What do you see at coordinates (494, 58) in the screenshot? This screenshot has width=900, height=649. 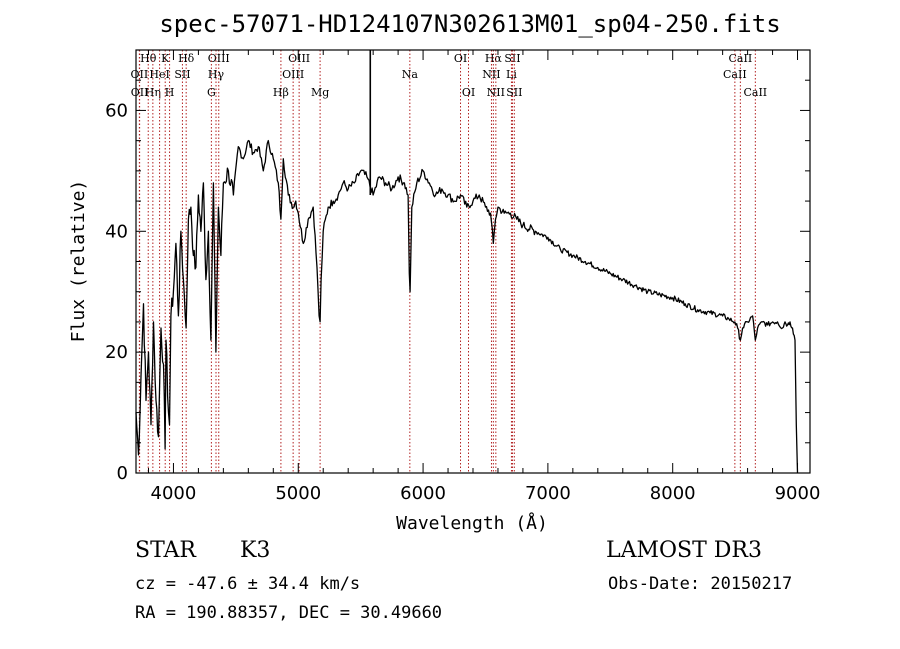 I see `spectral-line-label: Hα` at bounding box center [494, 58].